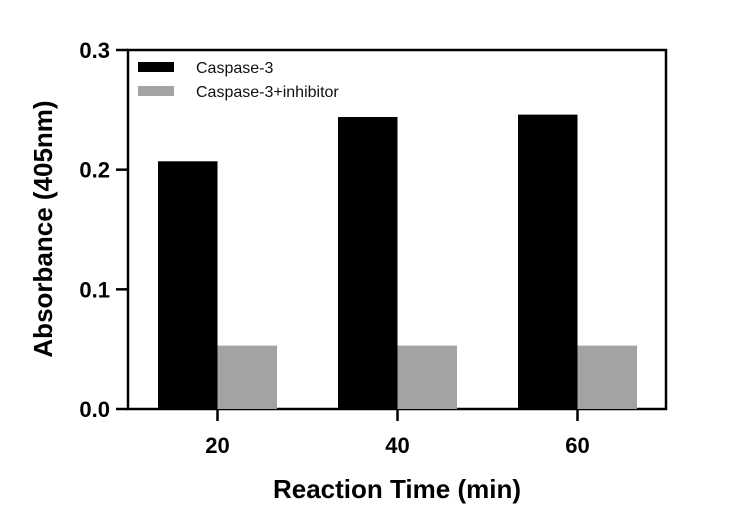  Describe the element at coordinates (234, 68) in the screenshot. I see `legend-label-caspase-3: Caspase-3` at that location.